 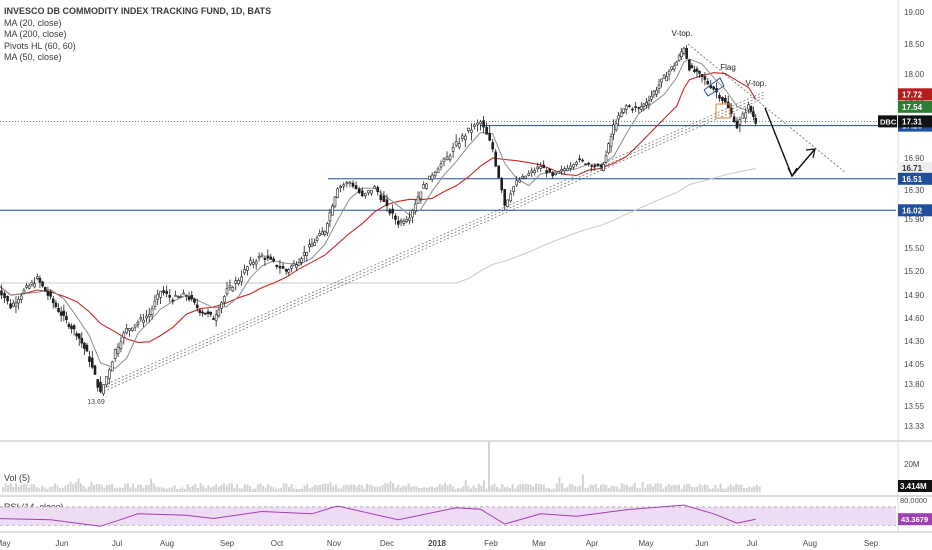 What do you see at coordinates (489, 466) in the screenshot?
I see `volume-spike` at bounding box center [489, 466].